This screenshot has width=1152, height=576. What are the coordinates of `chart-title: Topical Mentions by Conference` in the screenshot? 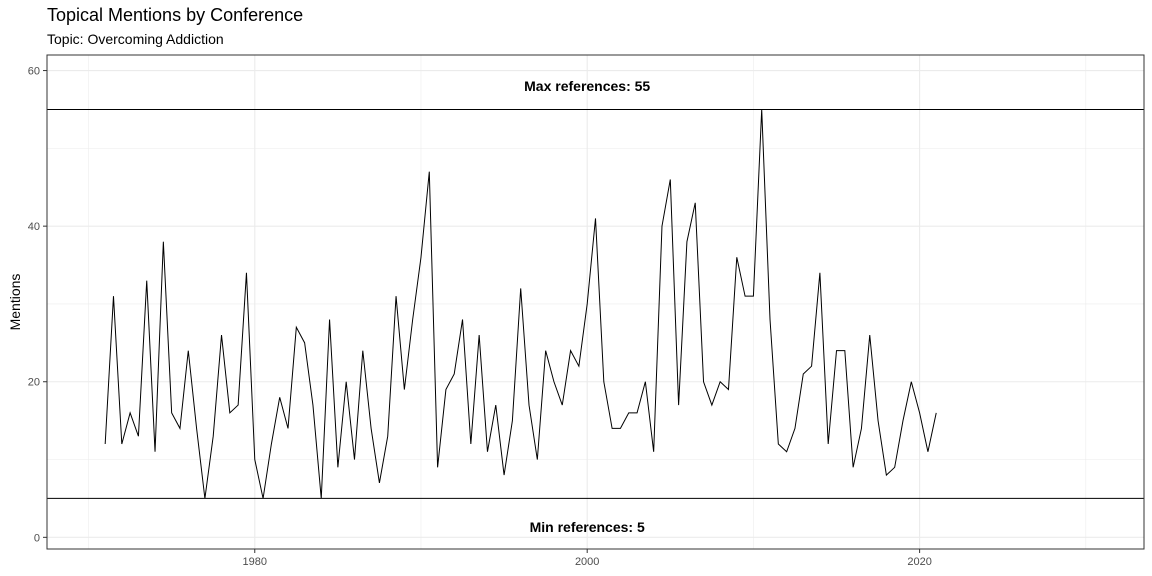 It's located at (175, 15).